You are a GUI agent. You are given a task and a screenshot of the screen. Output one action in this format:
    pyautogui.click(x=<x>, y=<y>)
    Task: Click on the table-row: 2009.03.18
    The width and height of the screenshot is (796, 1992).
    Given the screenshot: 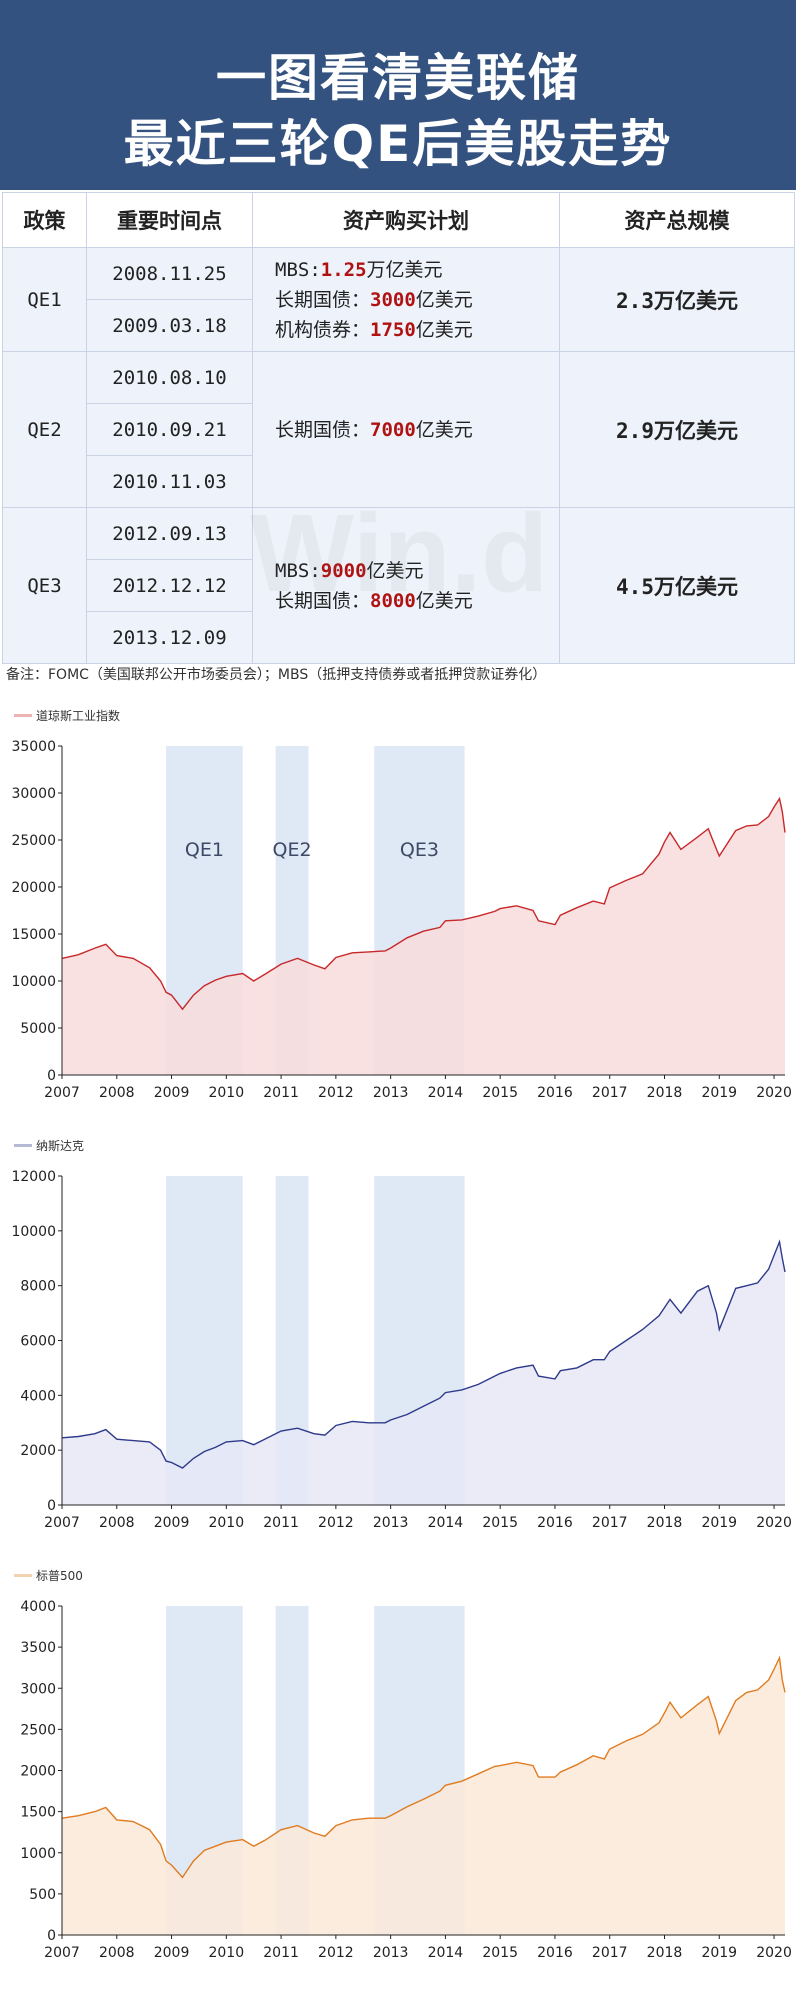 What is the action you would take?
    pyautogui.click(x=399, y=325)
    